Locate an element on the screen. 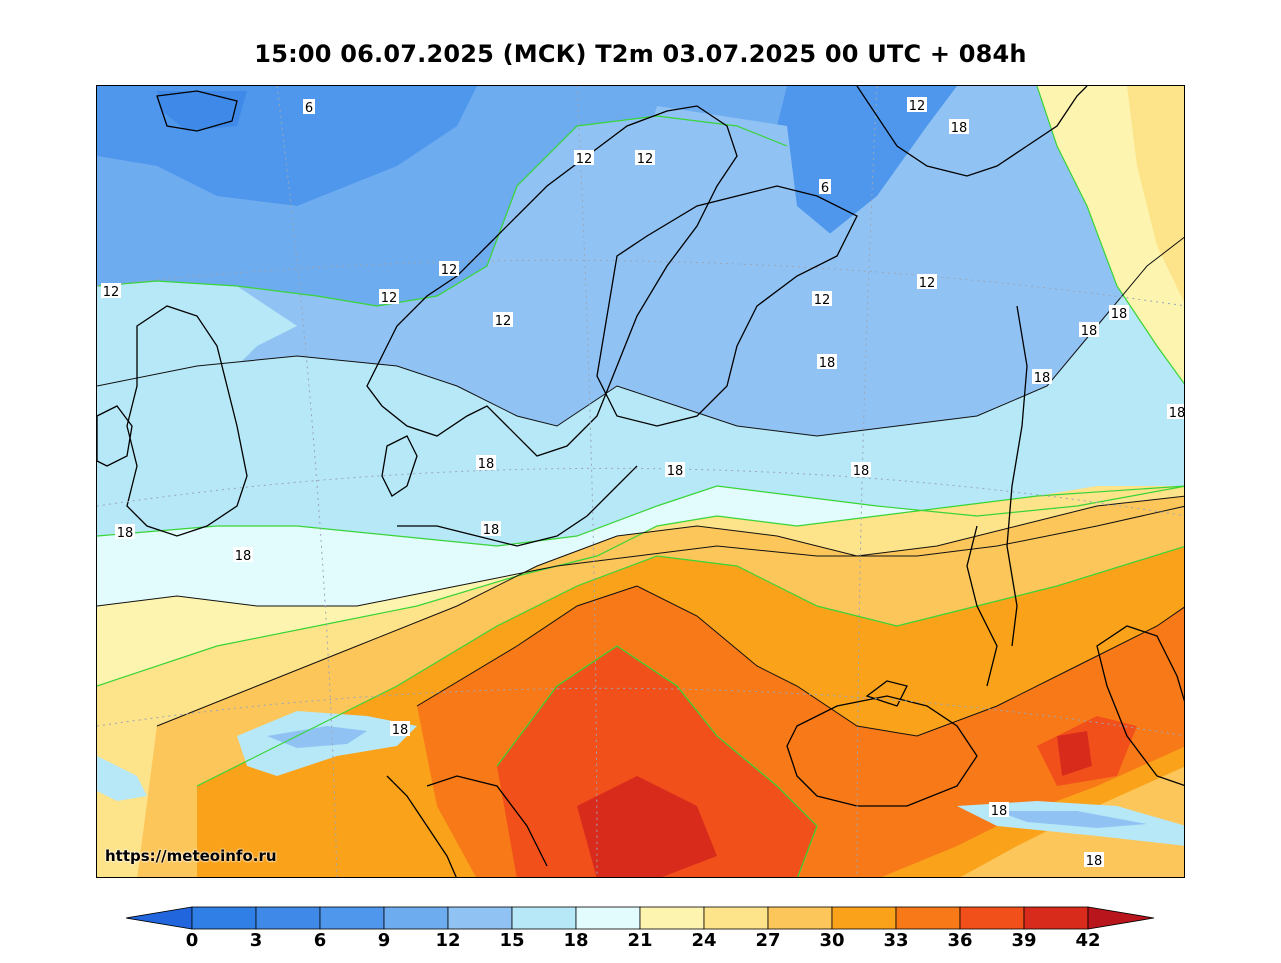  colorbar is located at coordinates (640, 918).